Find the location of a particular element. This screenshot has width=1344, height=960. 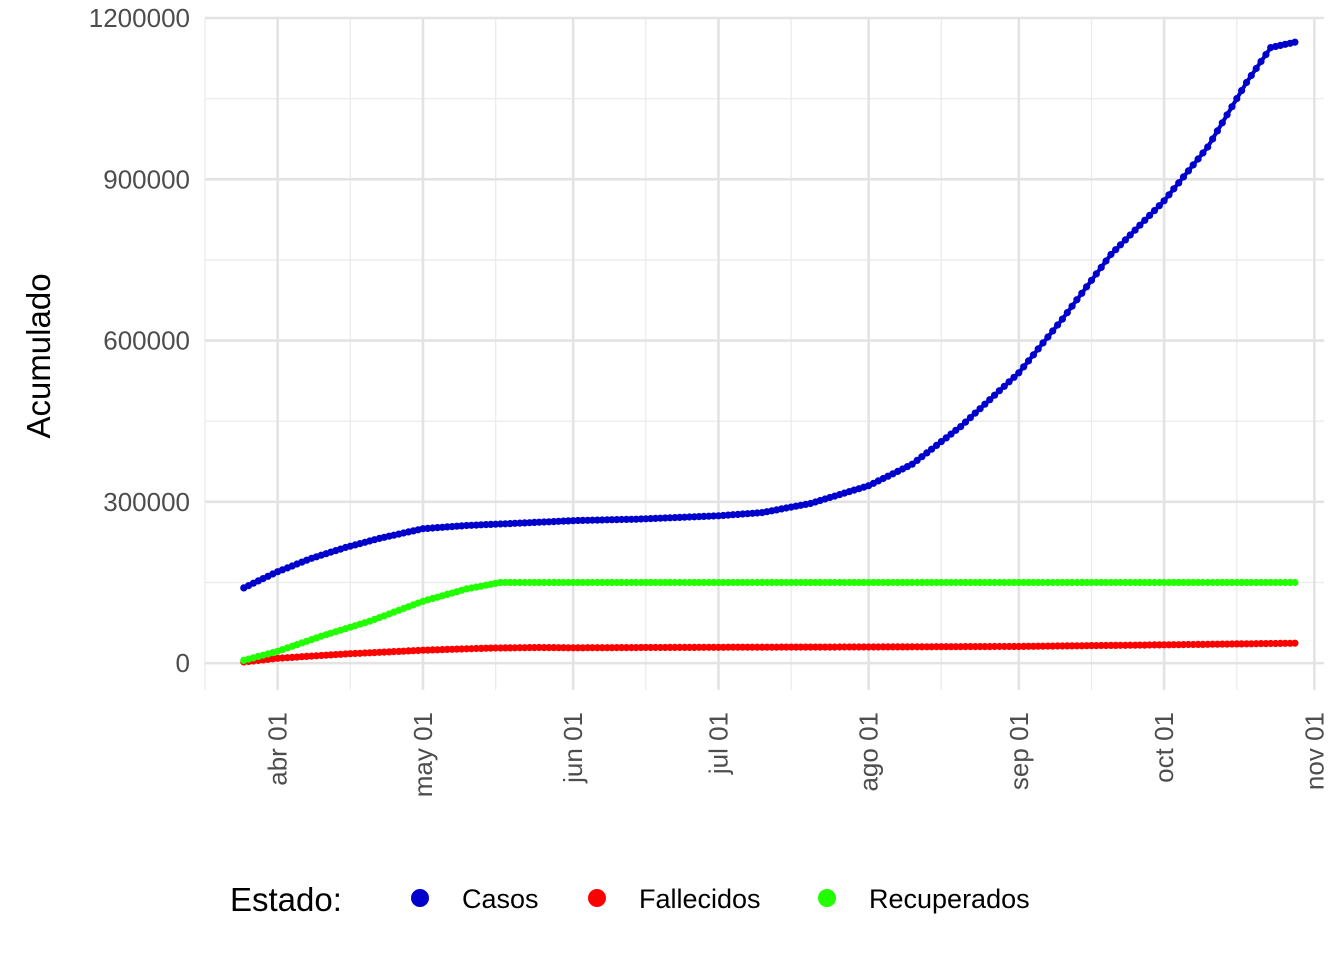

legend-label-casos: Casos is located at coordinates (500, 899).